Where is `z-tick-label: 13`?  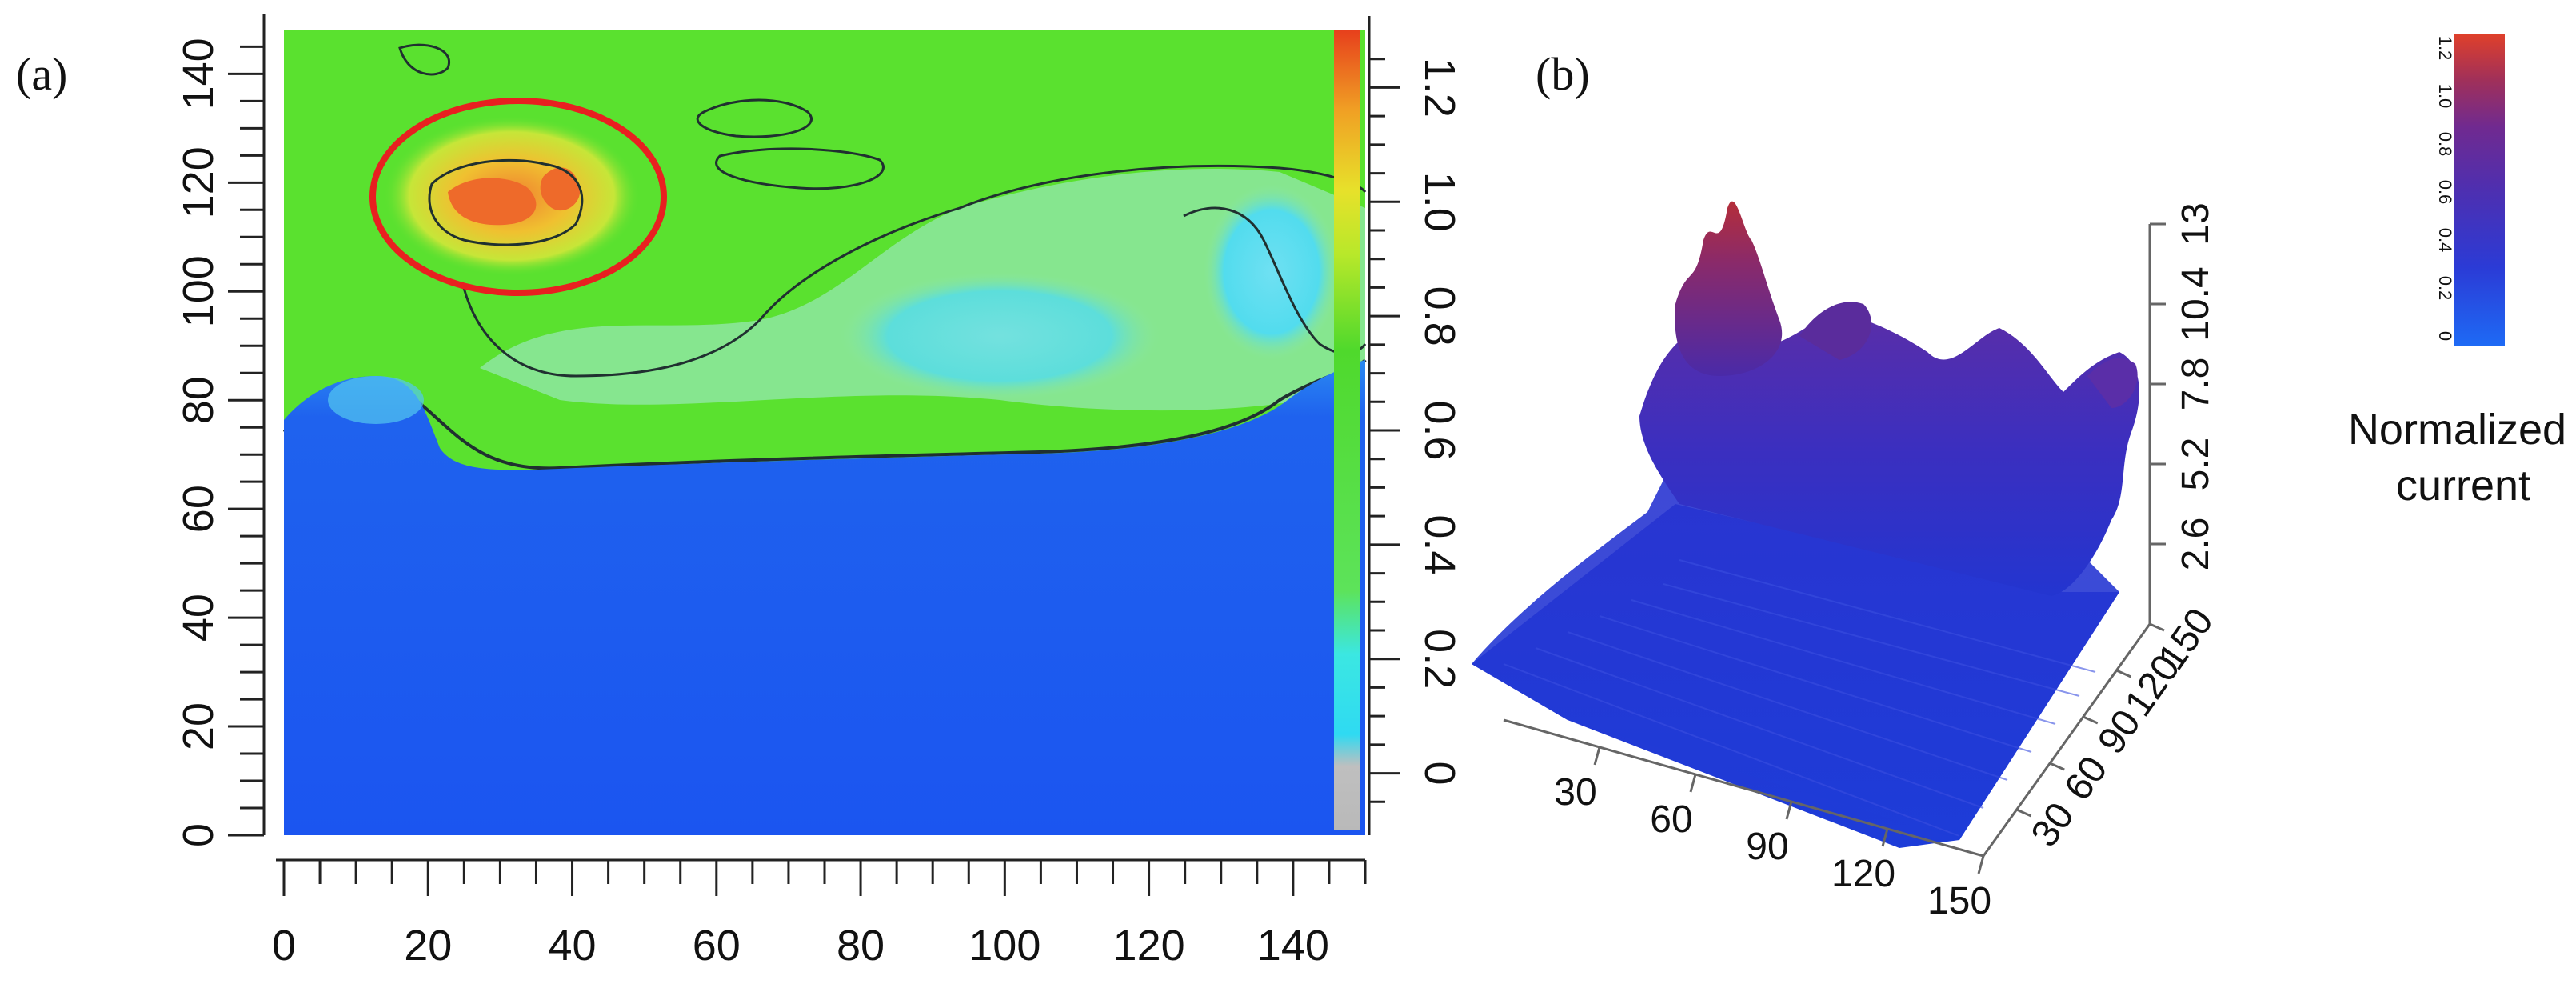 z-tick-label: 13 is located at coordinates (2196, 223).